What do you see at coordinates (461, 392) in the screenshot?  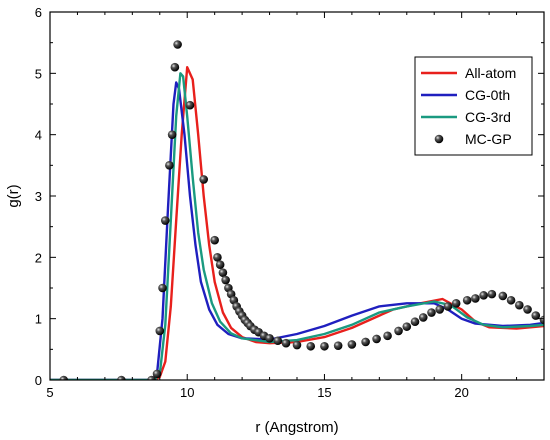 I see `x-tick-label: 20` at bounding box center [461, 392].